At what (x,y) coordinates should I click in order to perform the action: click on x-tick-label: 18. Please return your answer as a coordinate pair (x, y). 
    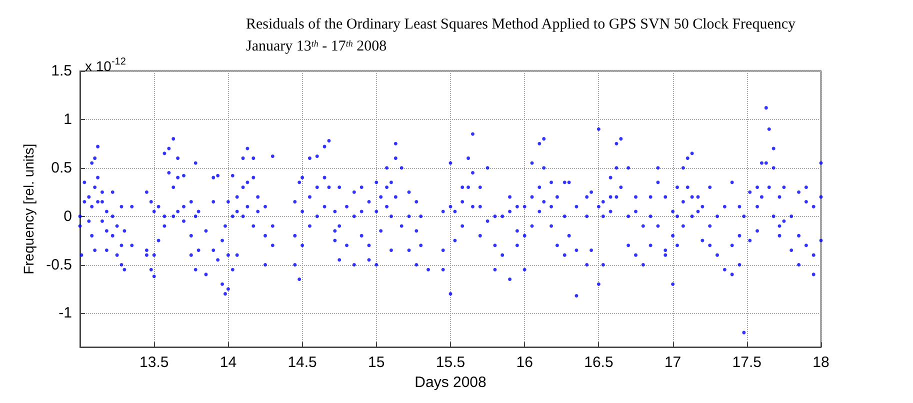
    Looking at the image, I should click on (821, 363).